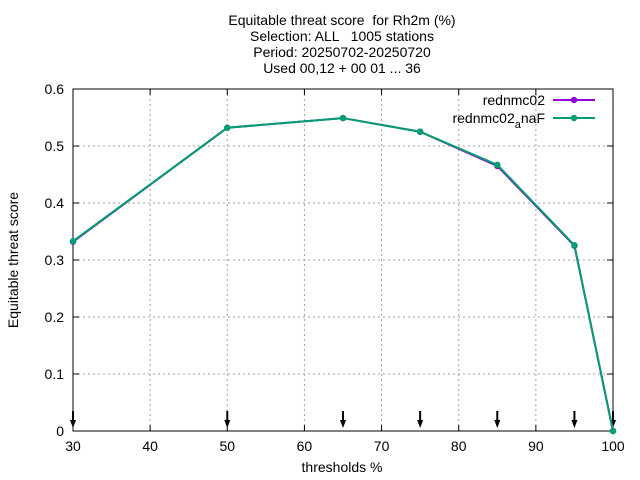 The image size is (640, 480). What do you see at coordinates (73, 446) in the screenshot?
I see `x-tick-label: 30` at bounding box center [73, 446].